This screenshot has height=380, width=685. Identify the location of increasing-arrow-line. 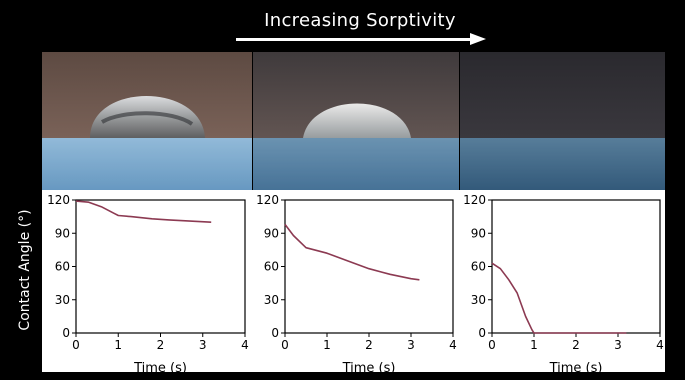
(354, 39).